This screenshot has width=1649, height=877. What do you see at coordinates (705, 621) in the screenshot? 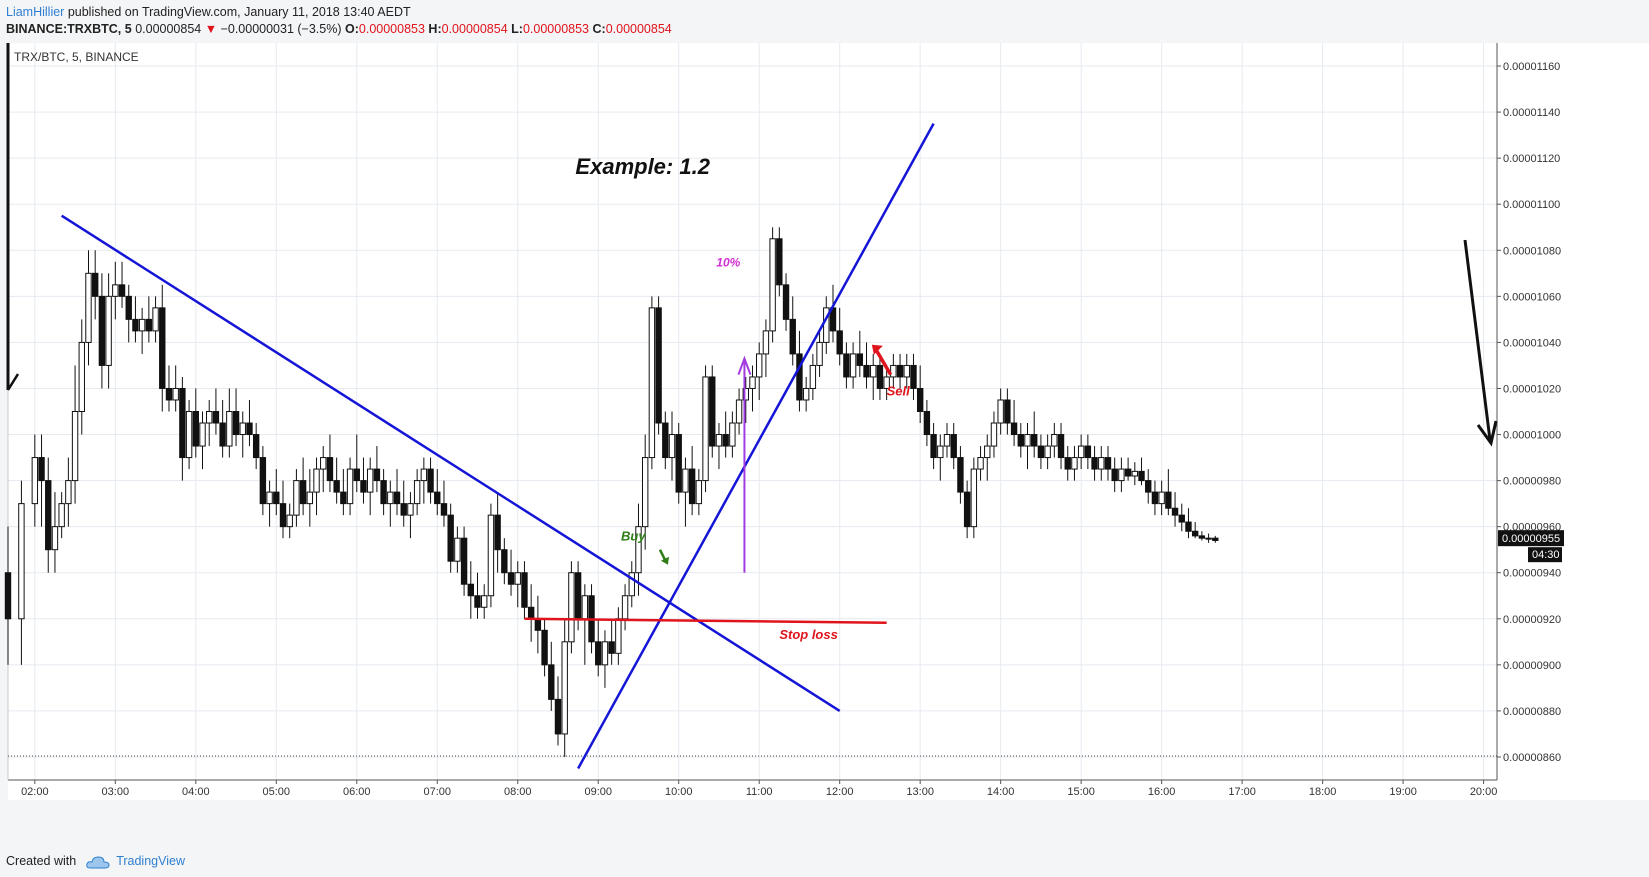
I see `stop-loss-line` at bounding box center [705, 621].